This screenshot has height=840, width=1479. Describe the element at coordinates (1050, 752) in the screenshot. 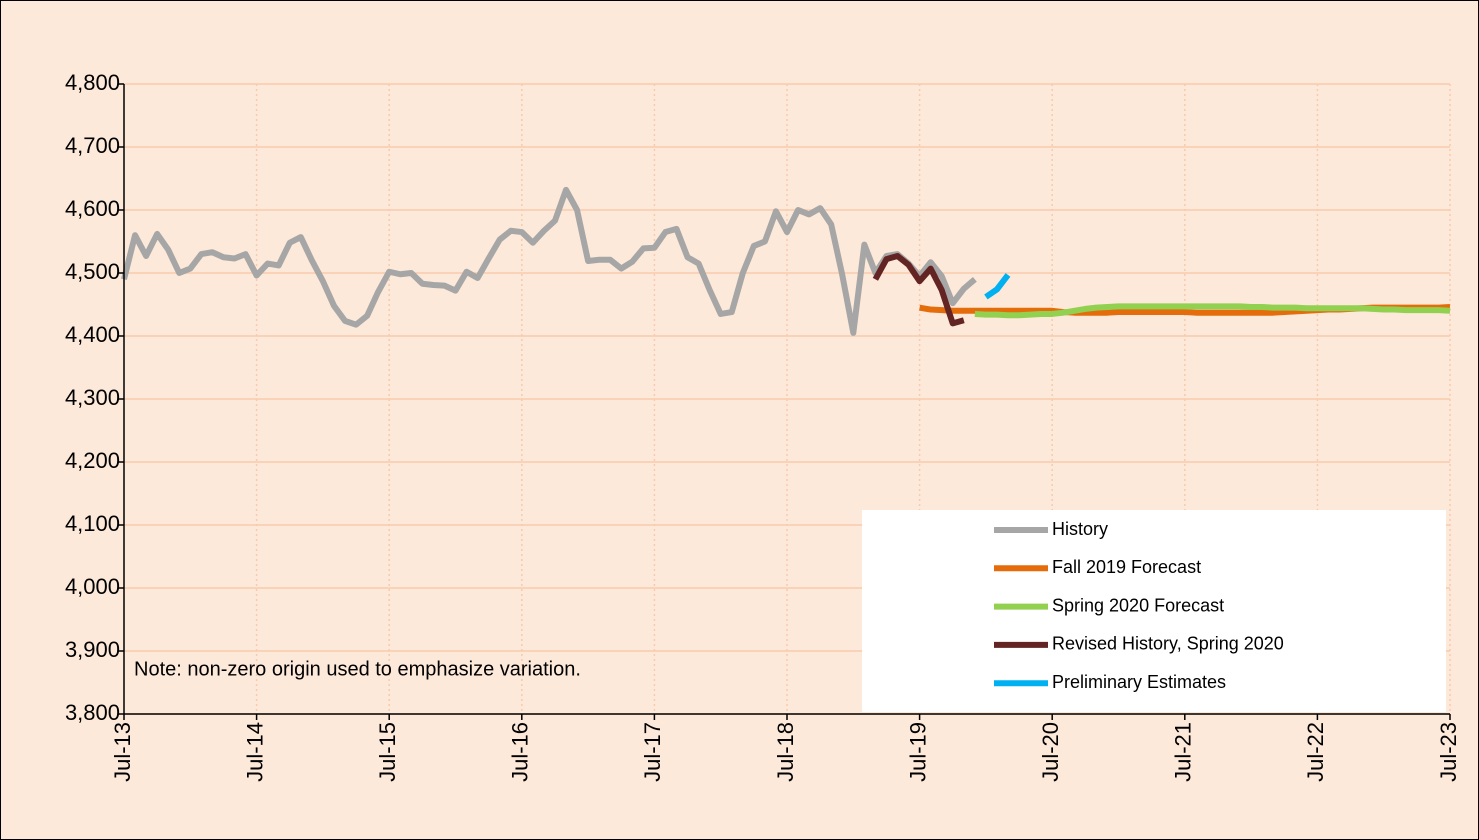

I see `x-tick-label: Jul-20` at that location.